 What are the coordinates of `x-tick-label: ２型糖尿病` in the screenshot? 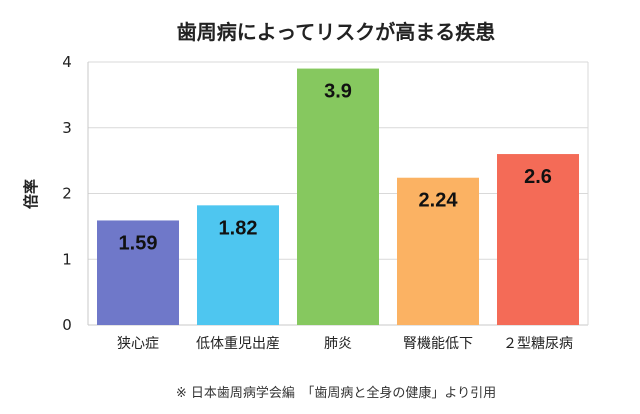 It's located at (538, 344).